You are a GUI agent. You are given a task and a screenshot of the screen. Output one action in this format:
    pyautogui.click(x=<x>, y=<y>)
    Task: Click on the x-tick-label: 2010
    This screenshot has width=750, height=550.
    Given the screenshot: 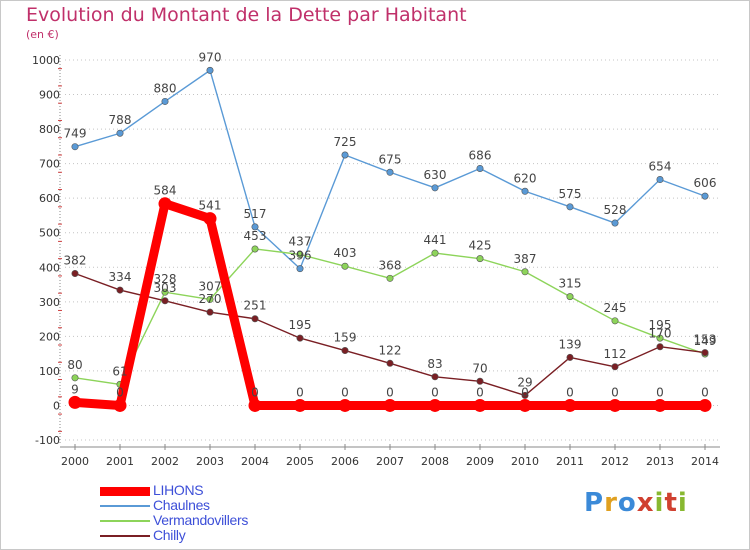 What is the action you would take?
    pyautogui.click(x=525, y=461)
    